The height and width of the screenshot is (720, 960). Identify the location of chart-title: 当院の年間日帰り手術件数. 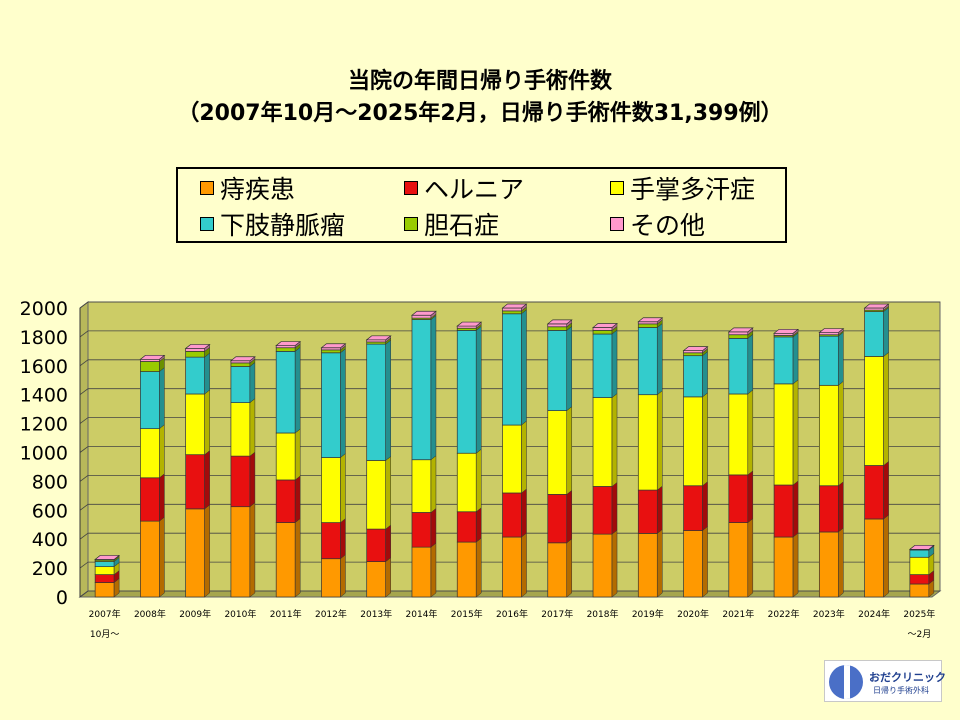
(479, 81).